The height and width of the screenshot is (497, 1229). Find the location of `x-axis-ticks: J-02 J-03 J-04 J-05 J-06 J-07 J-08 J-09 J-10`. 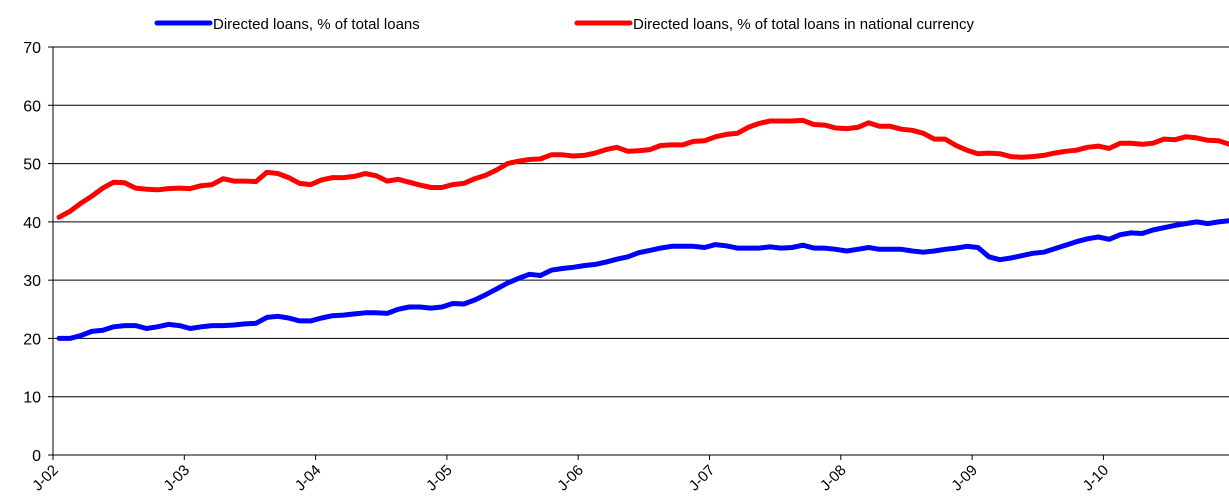

x-axis-ticks: J-02 J-03 J-04 J-05 J-06 J-07 J-08 J-09 J-10 is located at coordinates (570, 474).